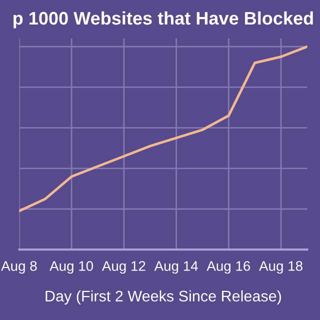  I want to click on x-tick-label: Aug 14, so click(176, 267).